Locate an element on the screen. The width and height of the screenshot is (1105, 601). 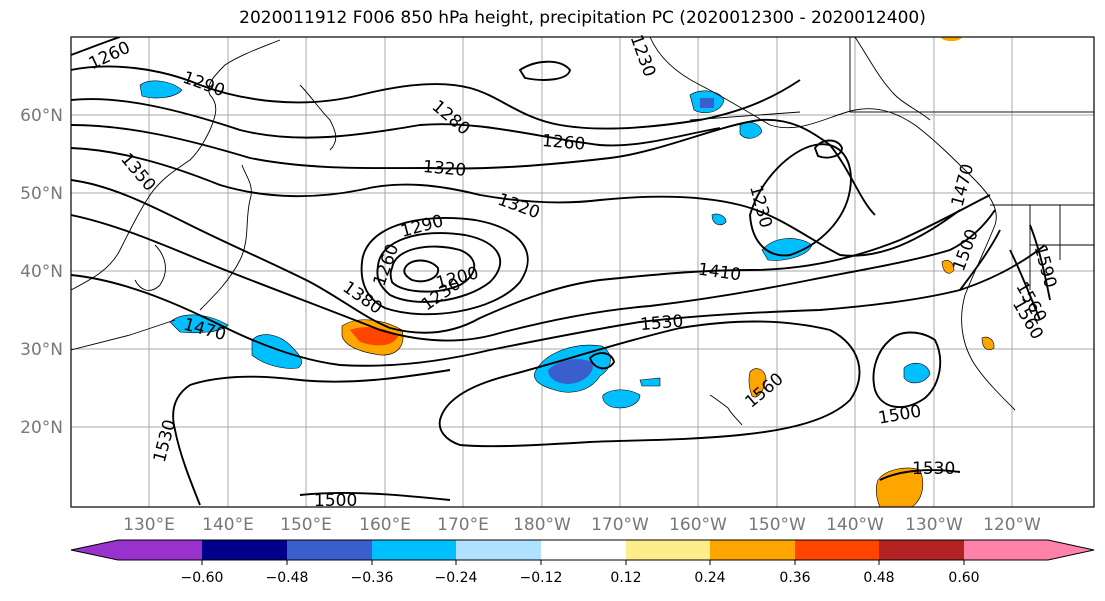
colorbar-tick-label: −0.60 is located at coordinates (202, 578).